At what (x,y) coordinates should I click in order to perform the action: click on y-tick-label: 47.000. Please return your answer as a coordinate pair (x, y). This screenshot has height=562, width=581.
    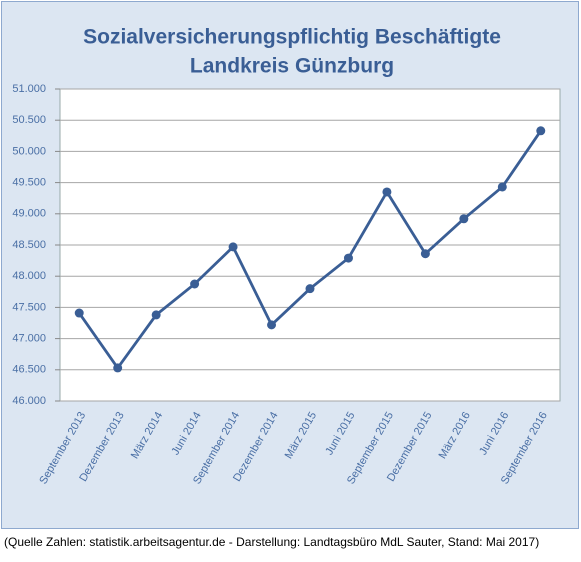
    Looking at the image, I should click on (29, 339).